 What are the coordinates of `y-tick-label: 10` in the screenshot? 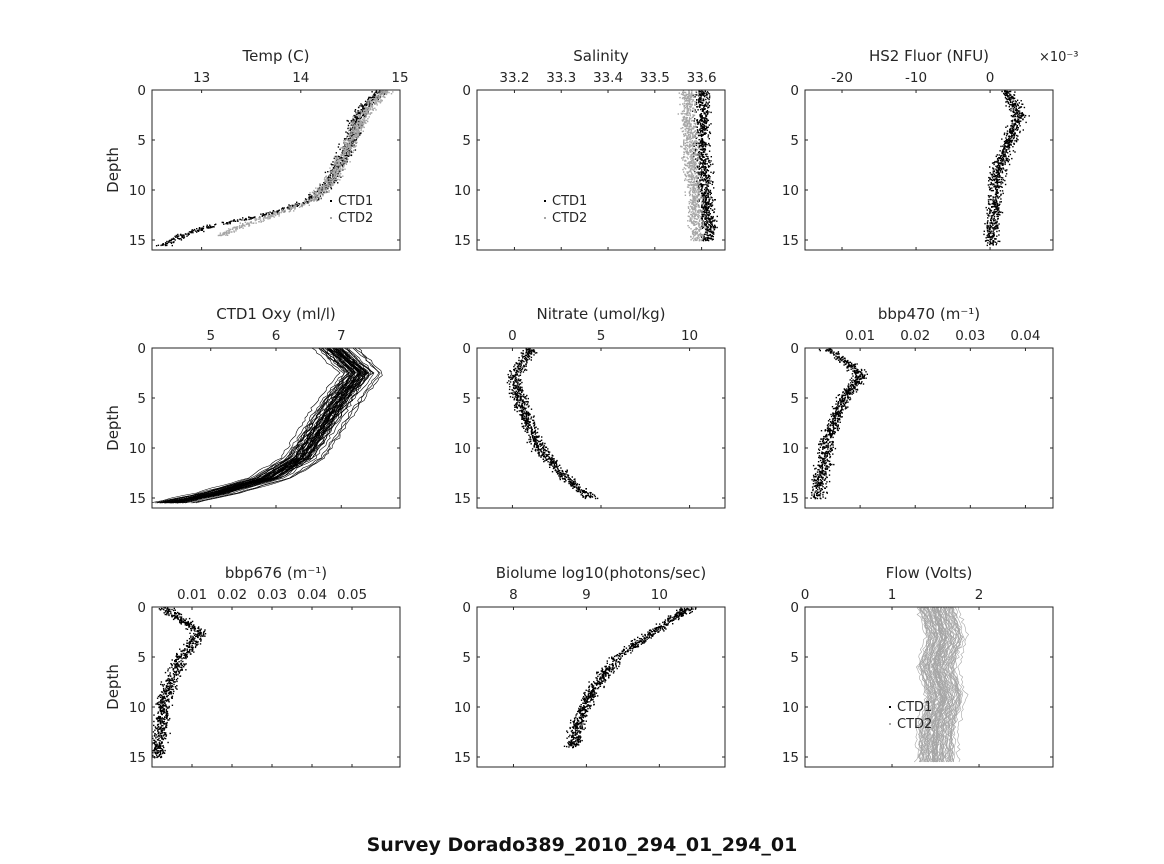 It's located at (137, 191).